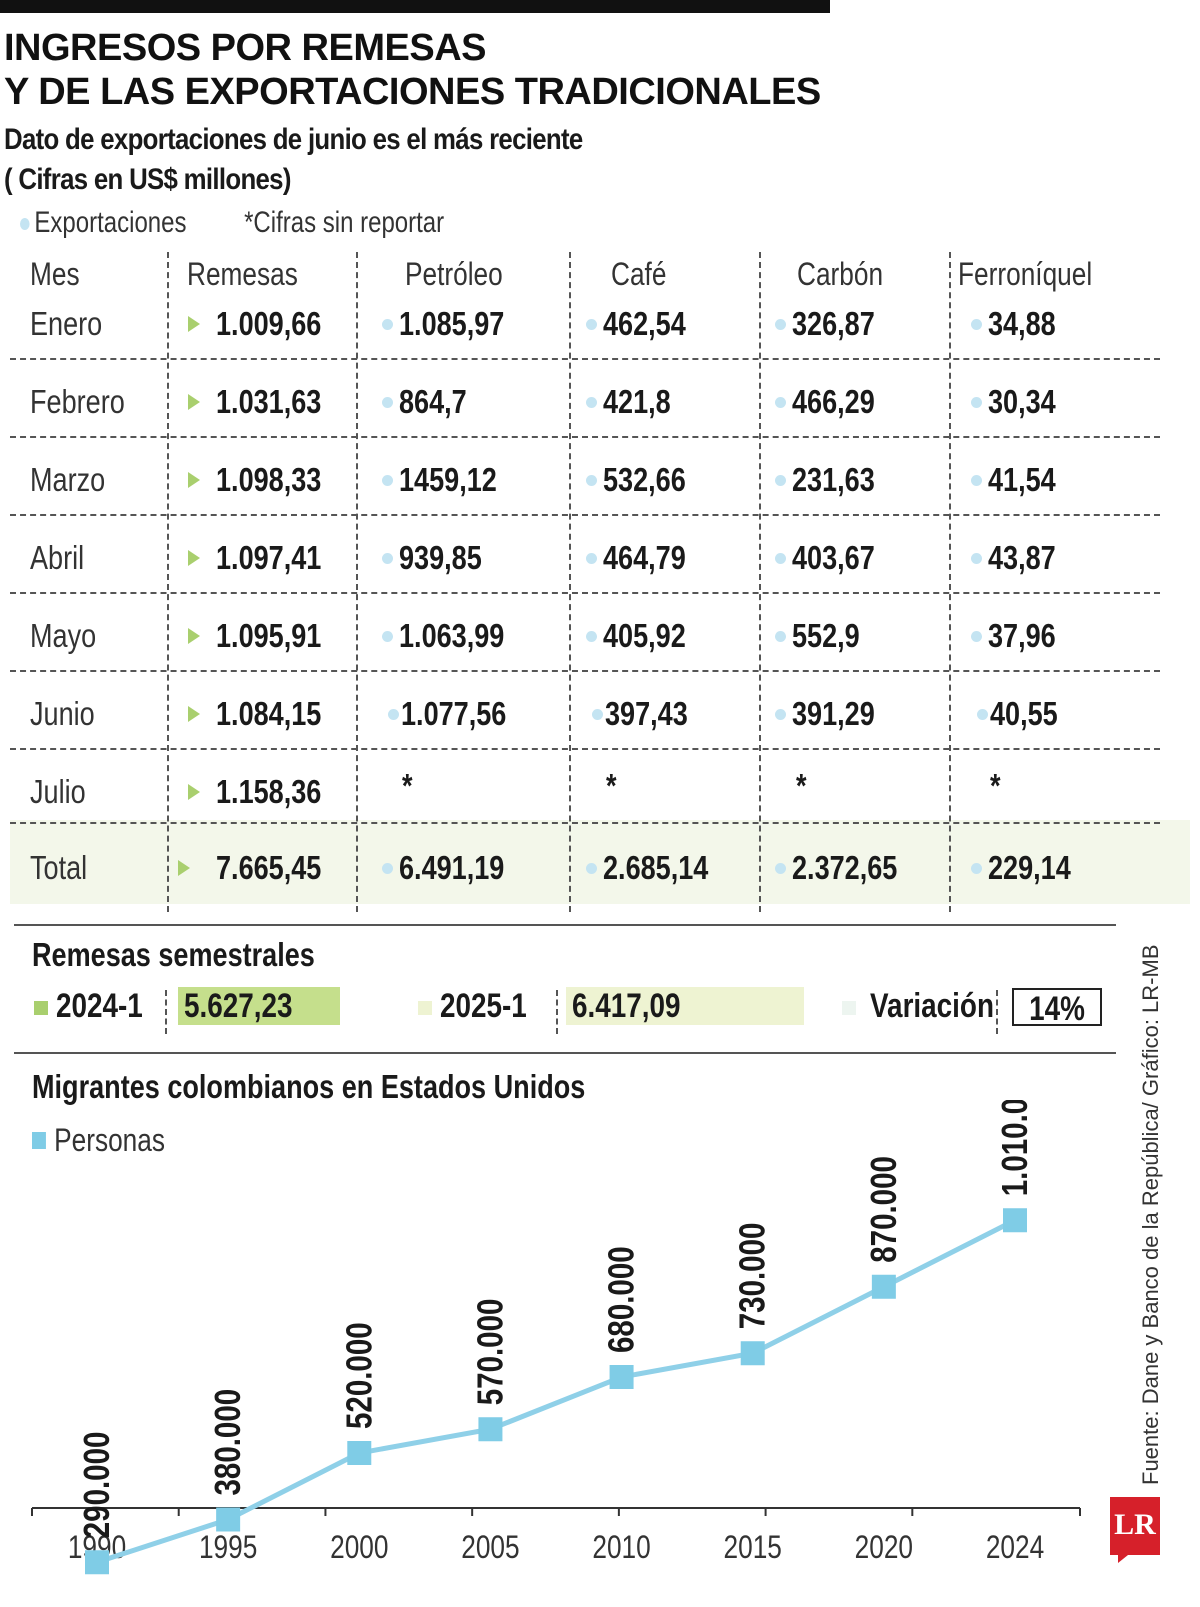 The image size is (1200, 1607). I want to click on carbon-value: 231,63, so click(833, 479).